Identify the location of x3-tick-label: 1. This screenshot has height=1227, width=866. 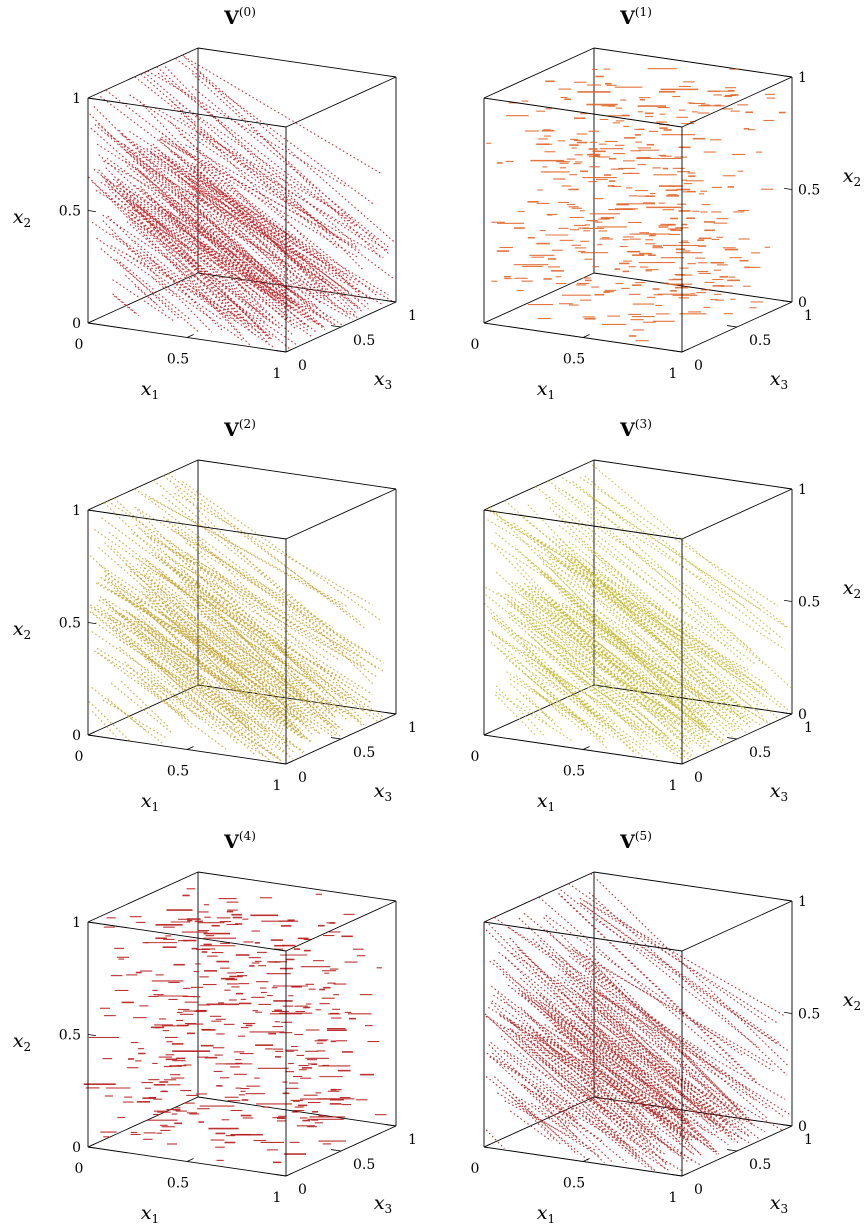
(412, 728).